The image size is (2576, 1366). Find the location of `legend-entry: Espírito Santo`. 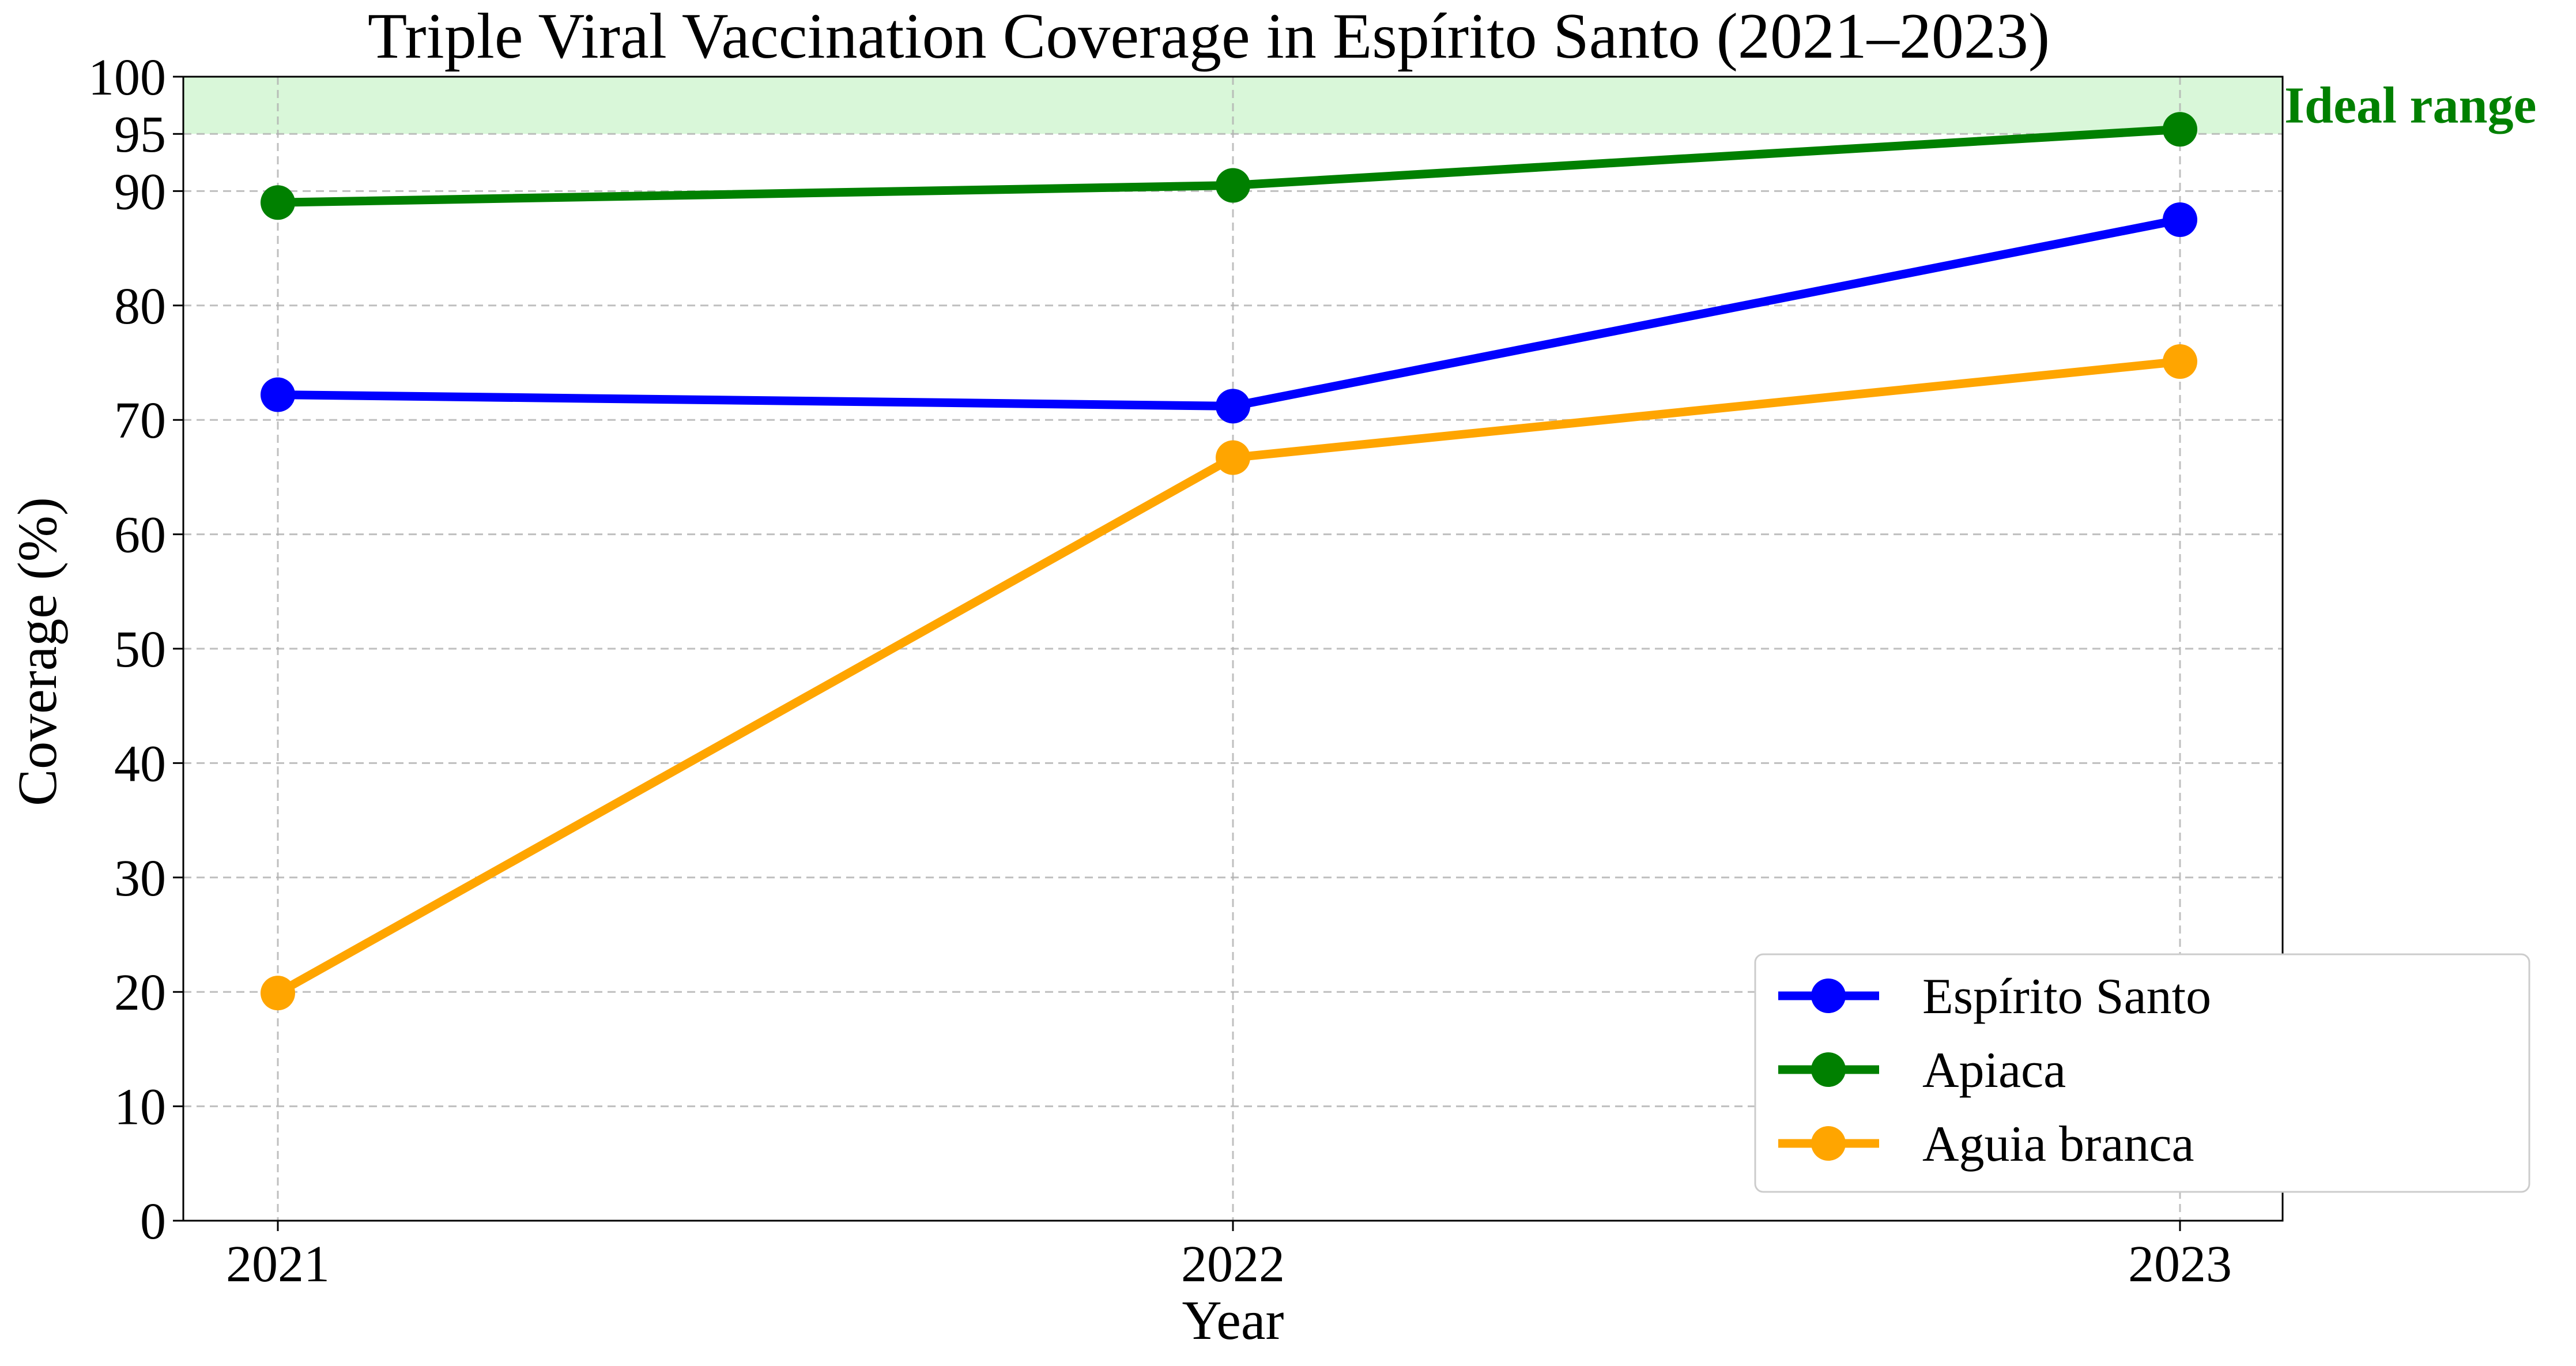

legend-entry: Espírito Santo is located at coordinates (1994, 997).